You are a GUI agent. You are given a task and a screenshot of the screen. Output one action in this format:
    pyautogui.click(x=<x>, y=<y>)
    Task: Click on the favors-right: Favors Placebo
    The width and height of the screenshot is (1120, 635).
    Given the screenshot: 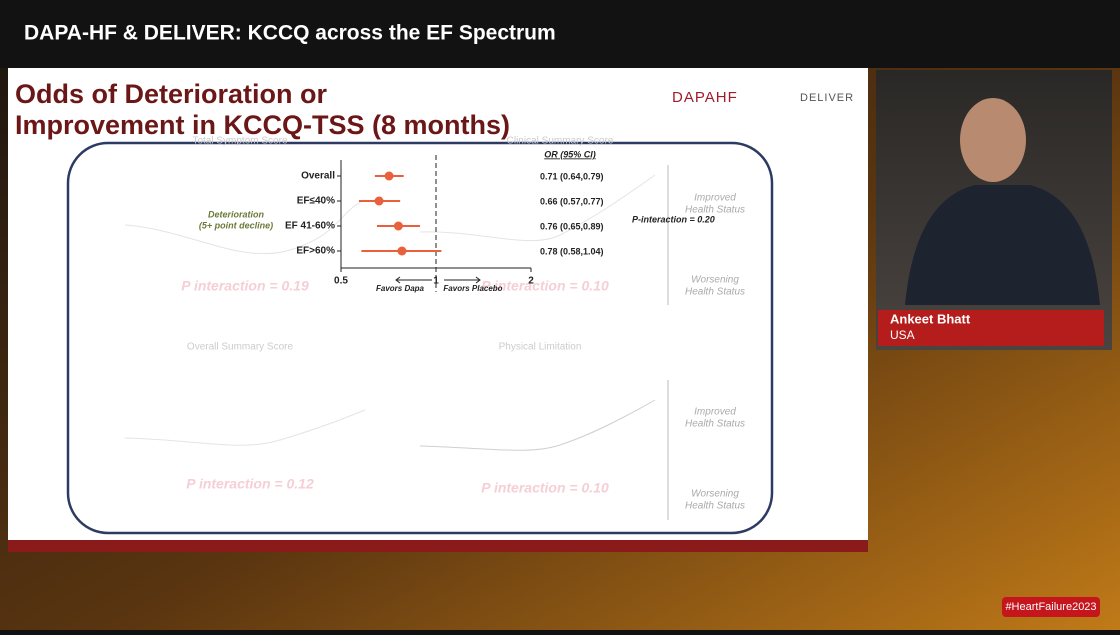 What is the action you would take?
    pyautogui.click(x=472, y=288)
    